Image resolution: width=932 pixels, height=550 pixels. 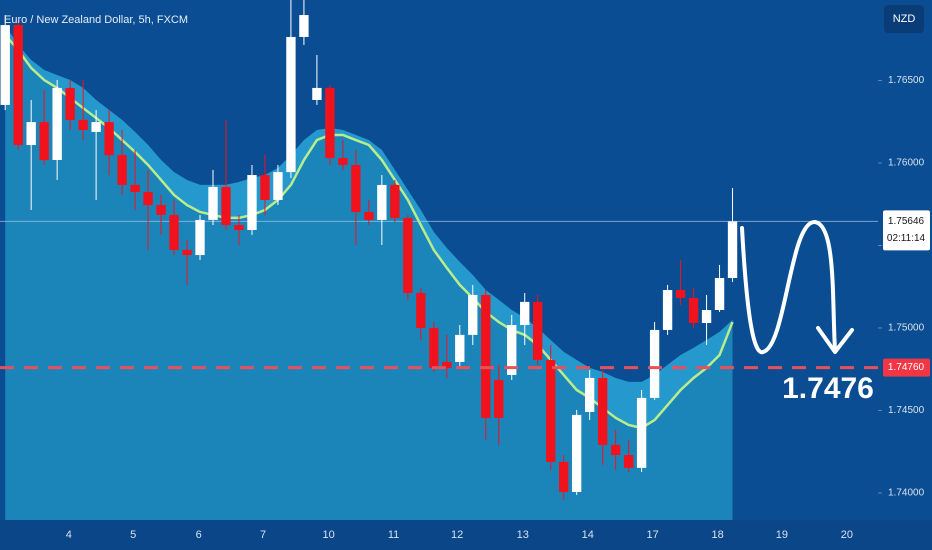 I want to click on x-axis-strip, so click(x=466, y=535).